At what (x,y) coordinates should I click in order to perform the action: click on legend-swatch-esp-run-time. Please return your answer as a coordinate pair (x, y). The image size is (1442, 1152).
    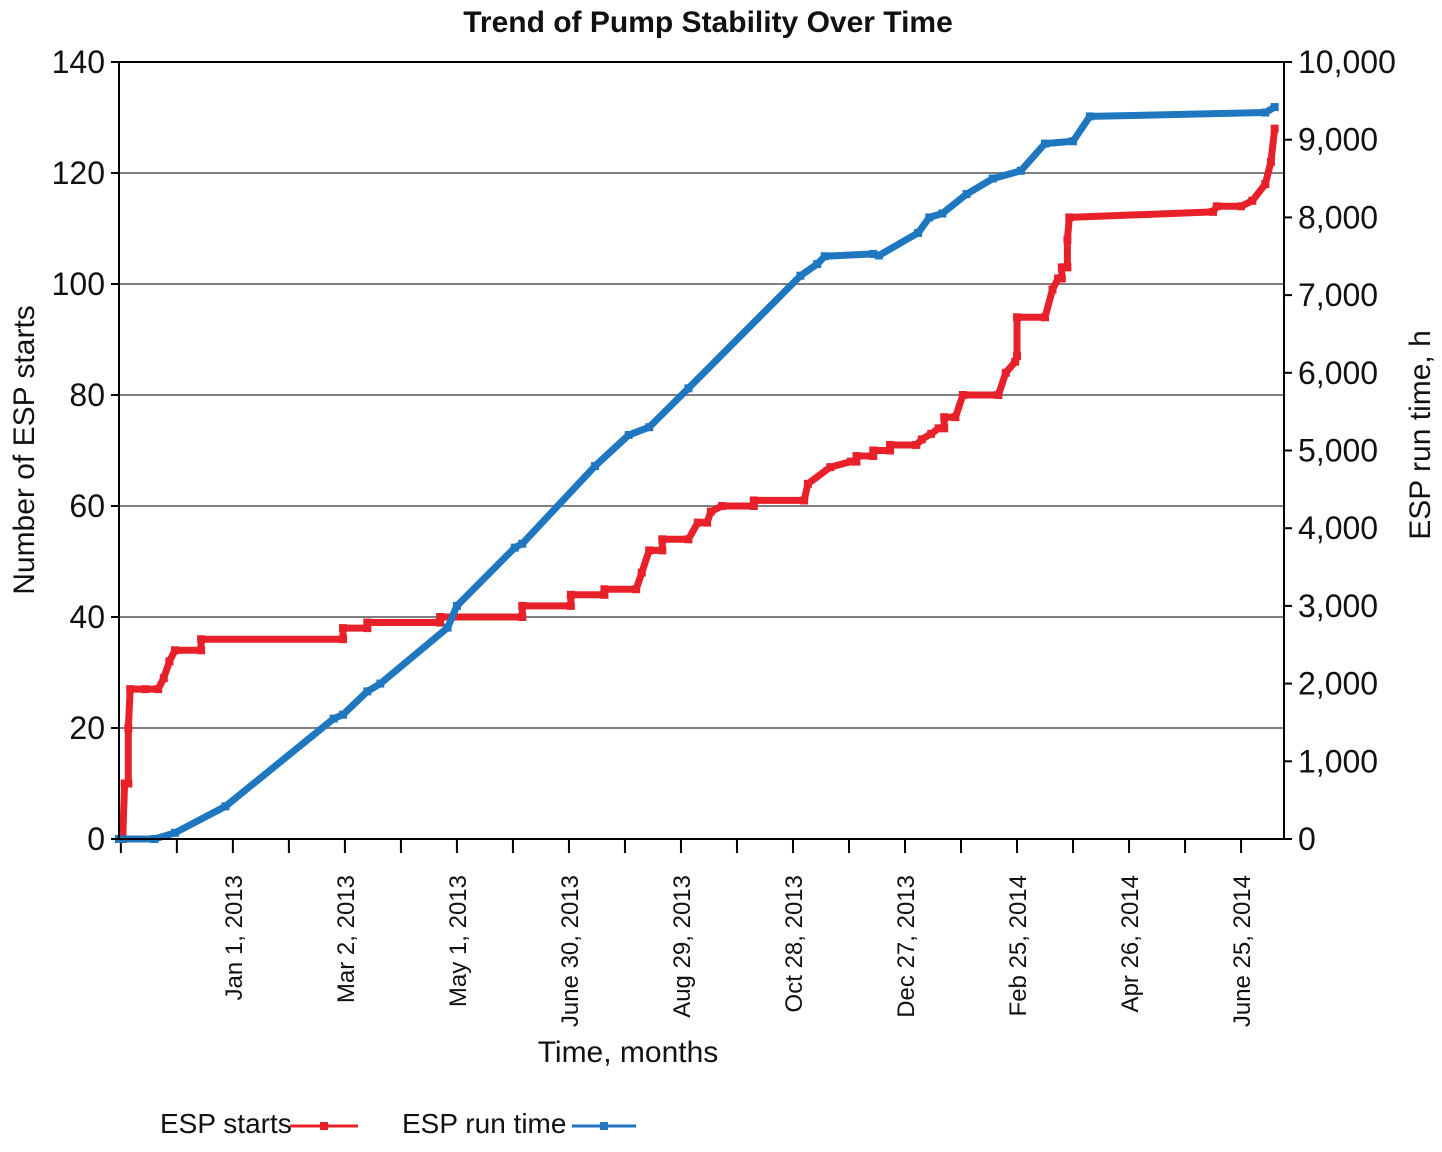
    Looking at the image, I should click on (604, 1126).